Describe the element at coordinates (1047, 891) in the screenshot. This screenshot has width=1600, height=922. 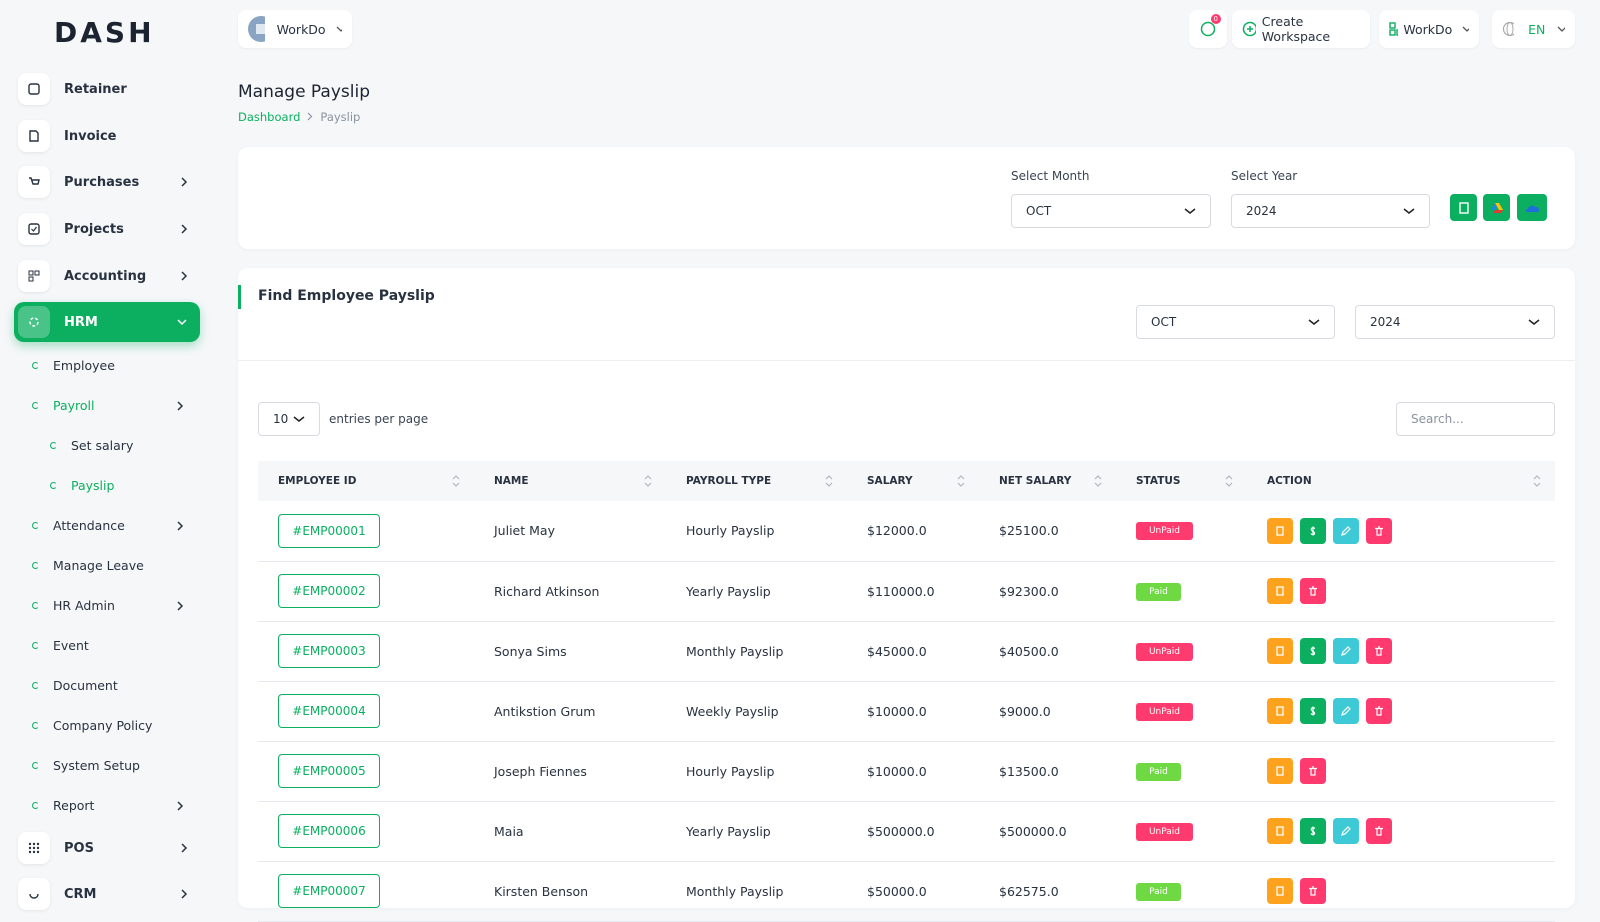
I see `cell: $62575.0` at that location.